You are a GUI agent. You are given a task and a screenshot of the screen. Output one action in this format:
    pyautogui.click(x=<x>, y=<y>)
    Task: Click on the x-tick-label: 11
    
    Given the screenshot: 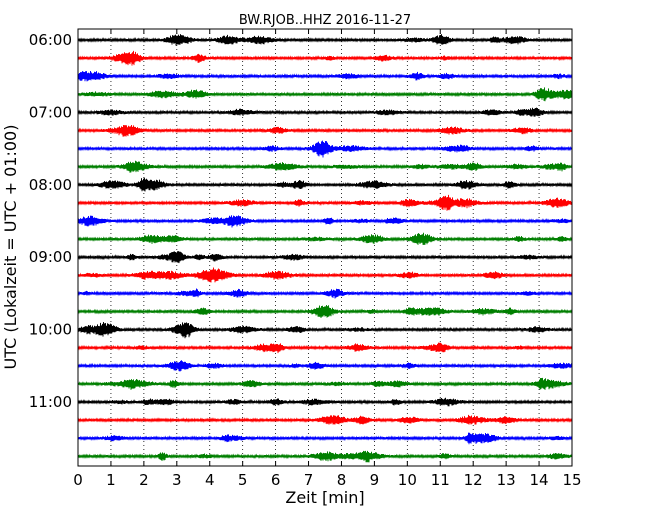 What is the action you would take?
    pyautogui.click(x=440, y=480)
    